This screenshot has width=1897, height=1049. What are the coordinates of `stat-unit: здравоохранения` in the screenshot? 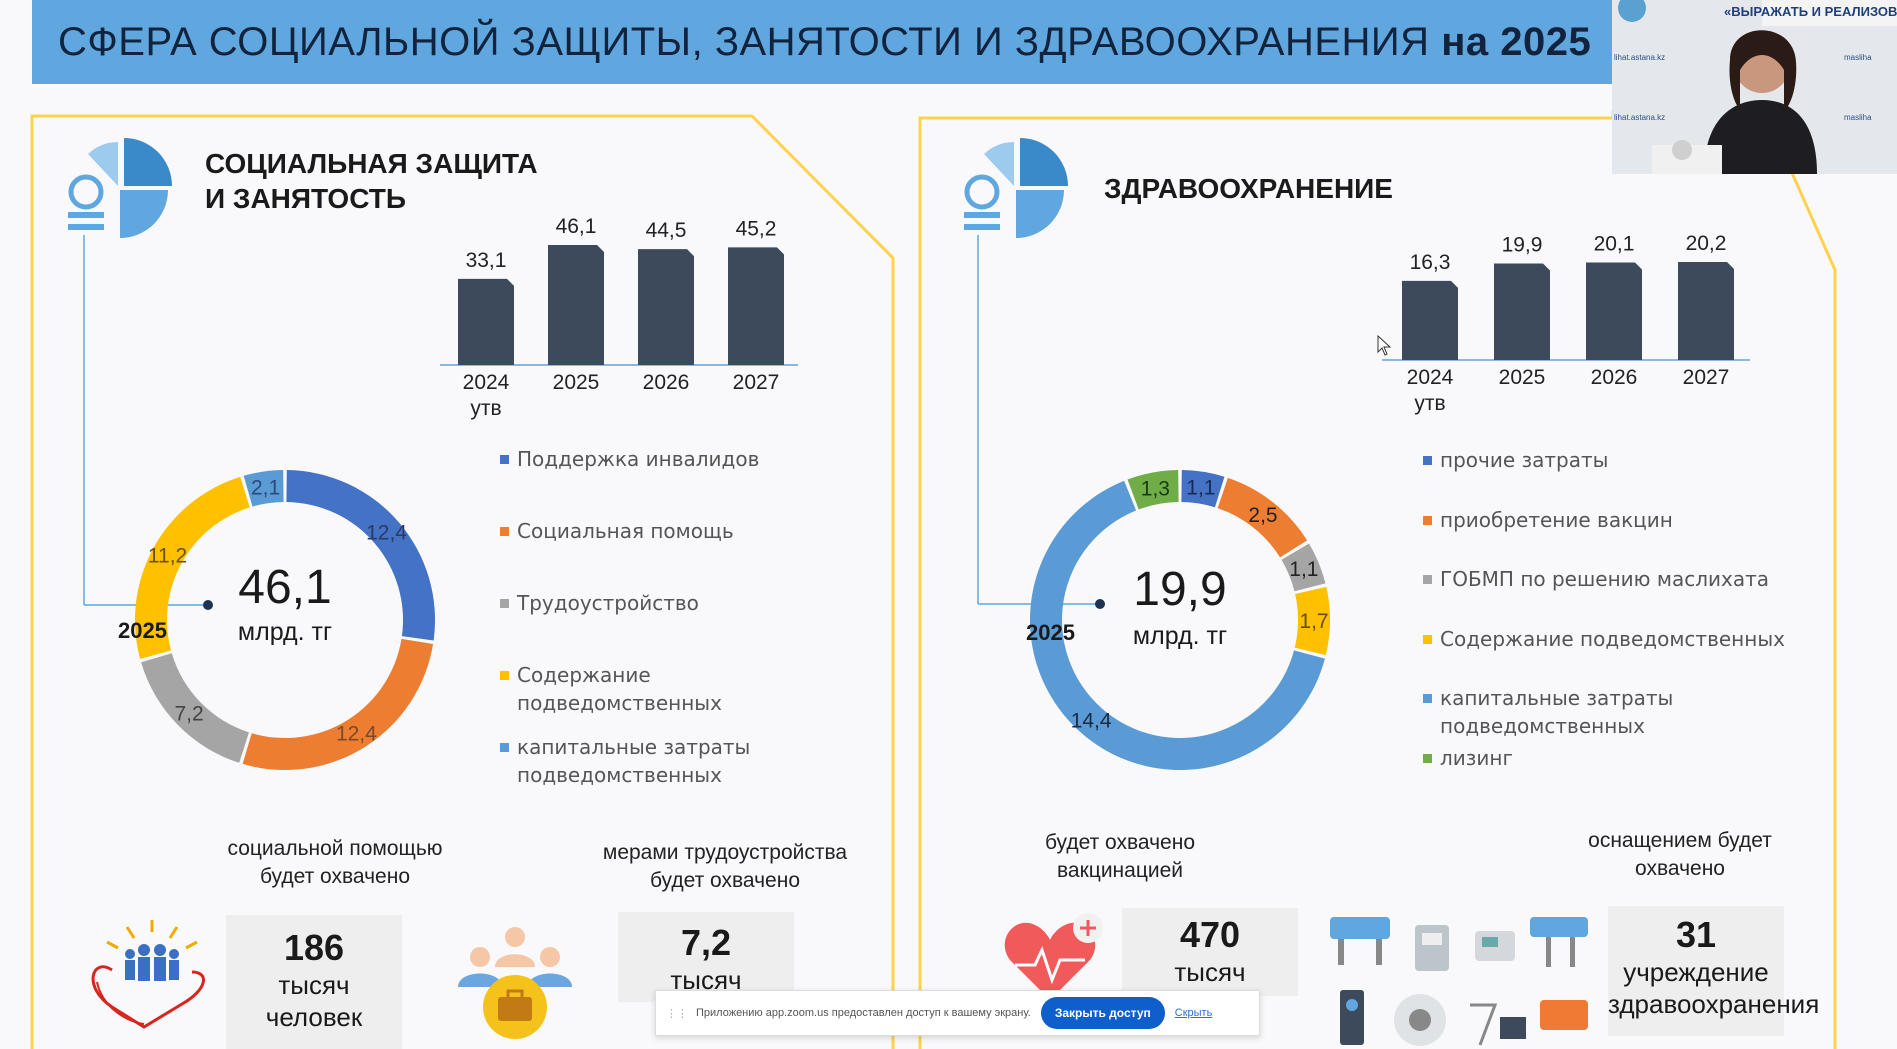 It's located at (1714, 1004).